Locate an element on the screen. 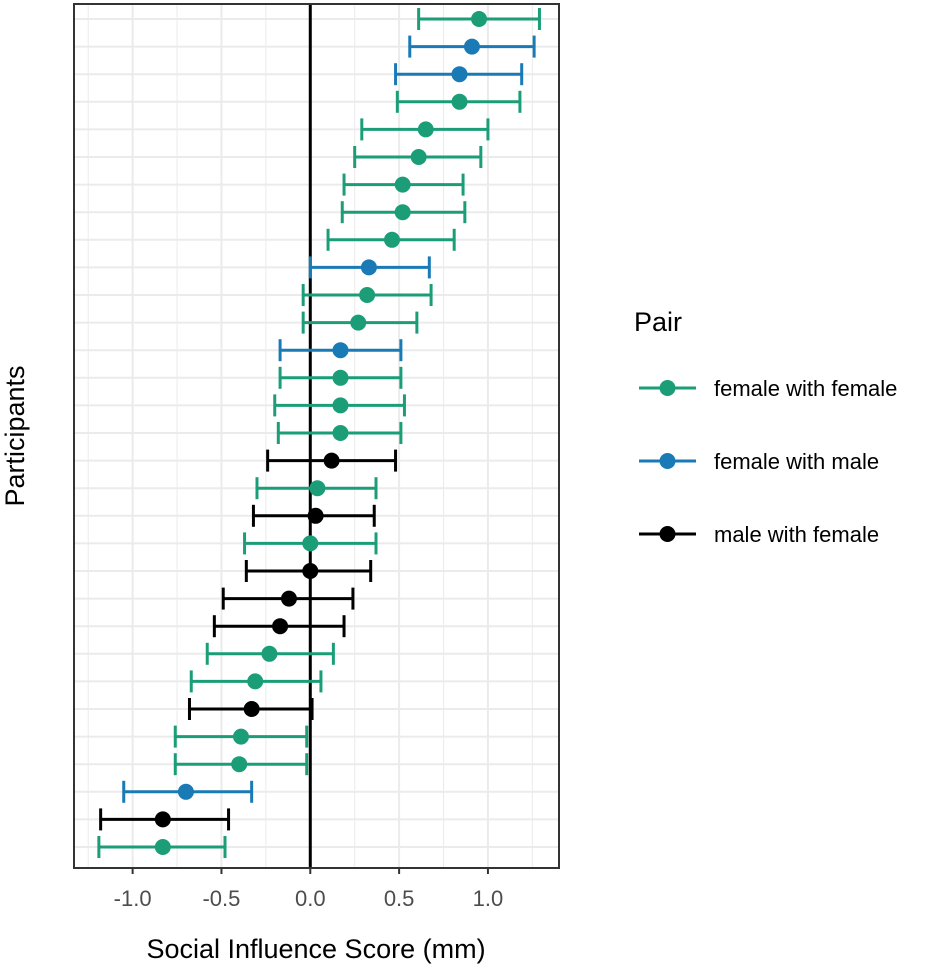  x-axis-title: Social Influence Score (mm) is located at coordinates (315, 949).